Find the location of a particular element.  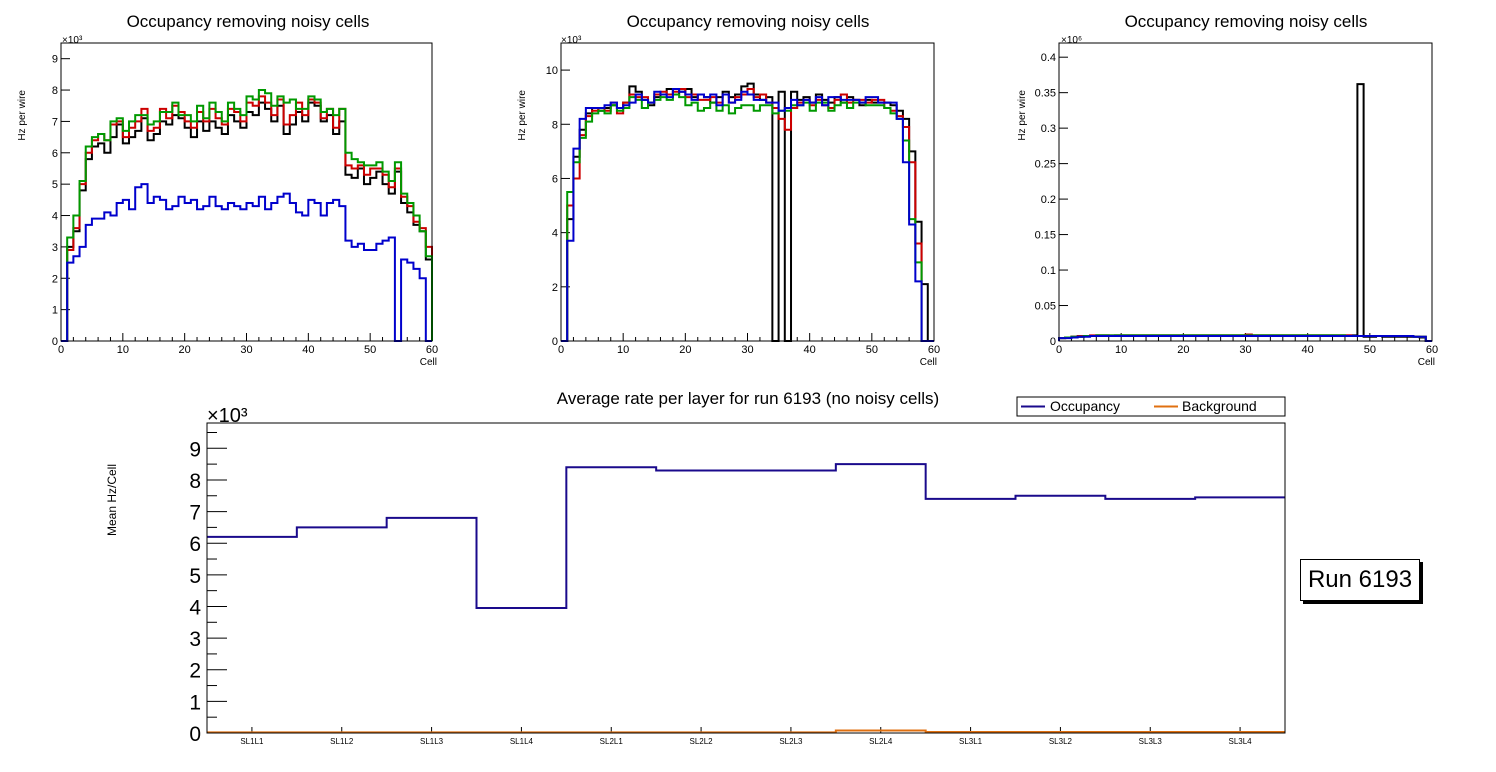

x-category-label: SL1L2 is located at coordinates (342, 741).